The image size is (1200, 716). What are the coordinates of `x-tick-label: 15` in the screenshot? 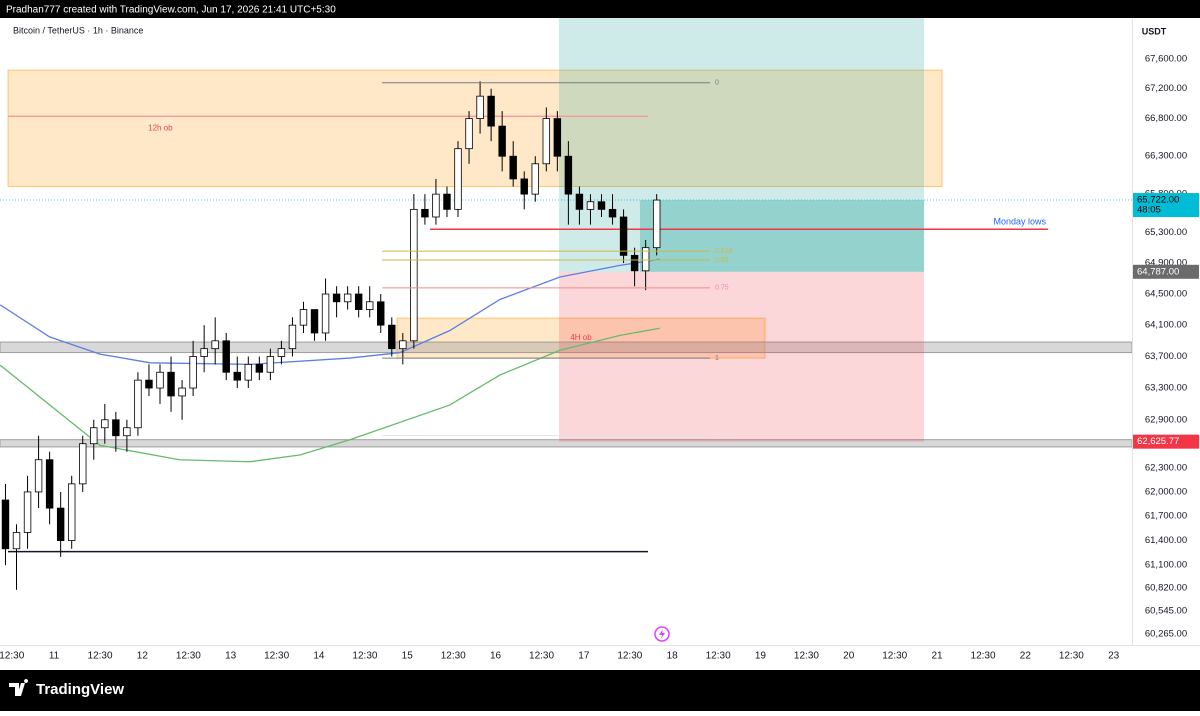 It's located at (408, 656).